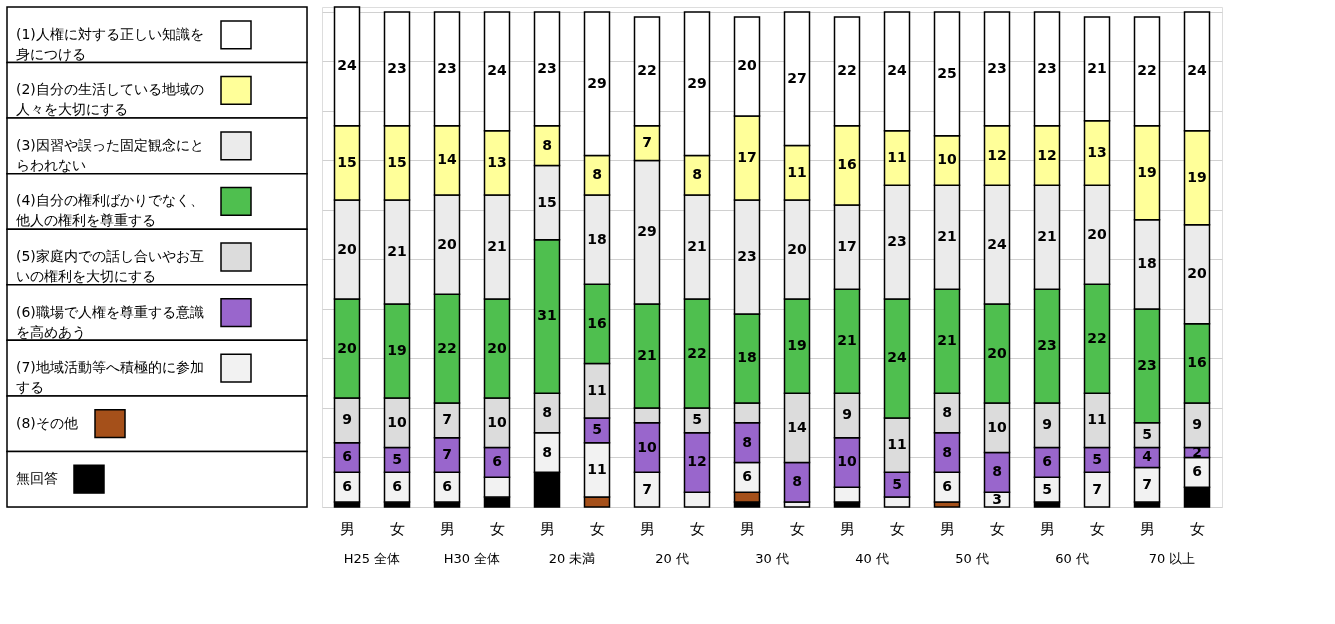  What do you see at coordinates (872, 558) in the screenshot?
I see `text: 40 代` at bounding box center [872, 558].